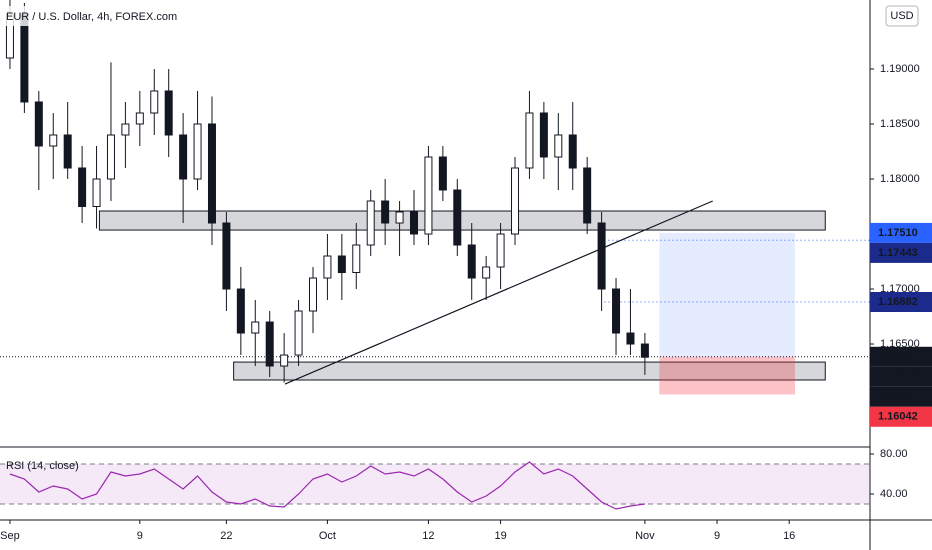 This screenshot has width=932, height=550. Describe the element at coordinates (900, 124) in the screenshot. I see `y-tick-label: 1.18500` at that location.